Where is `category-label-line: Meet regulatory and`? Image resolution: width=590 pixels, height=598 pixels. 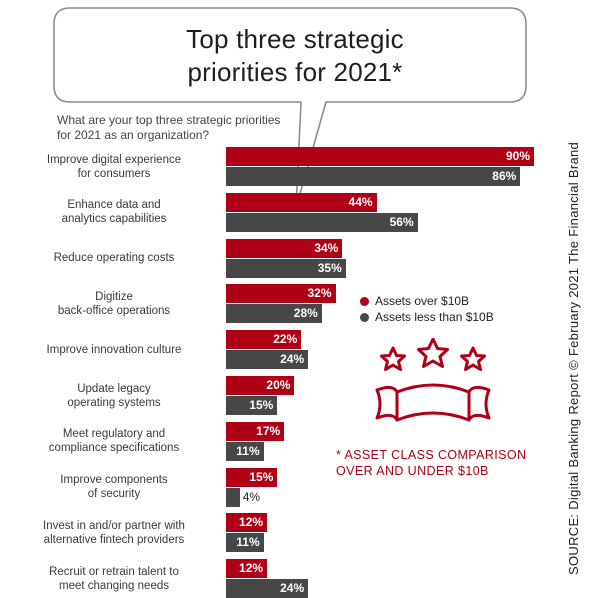
category-label-line: Meet regulatory and is located at coordinates (114, 434).